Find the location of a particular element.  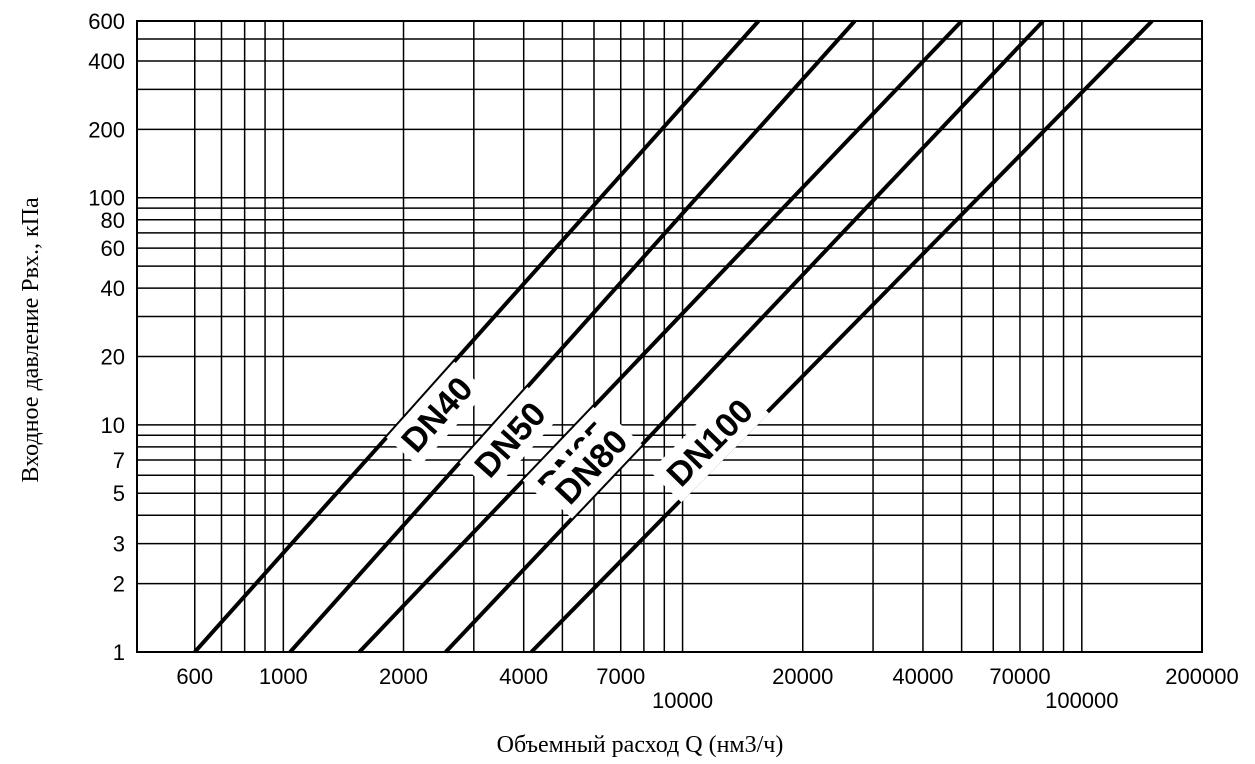

y-tick-label: 600 is located at coordinates (106, 21).